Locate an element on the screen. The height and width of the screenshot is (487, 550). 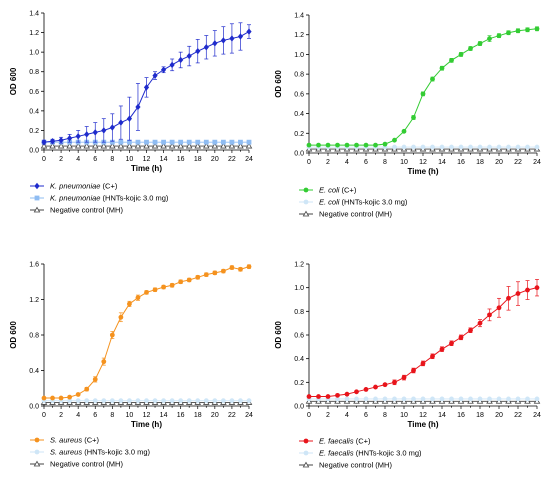
x-tick-label: 24 is located at coordinates (249, 159).